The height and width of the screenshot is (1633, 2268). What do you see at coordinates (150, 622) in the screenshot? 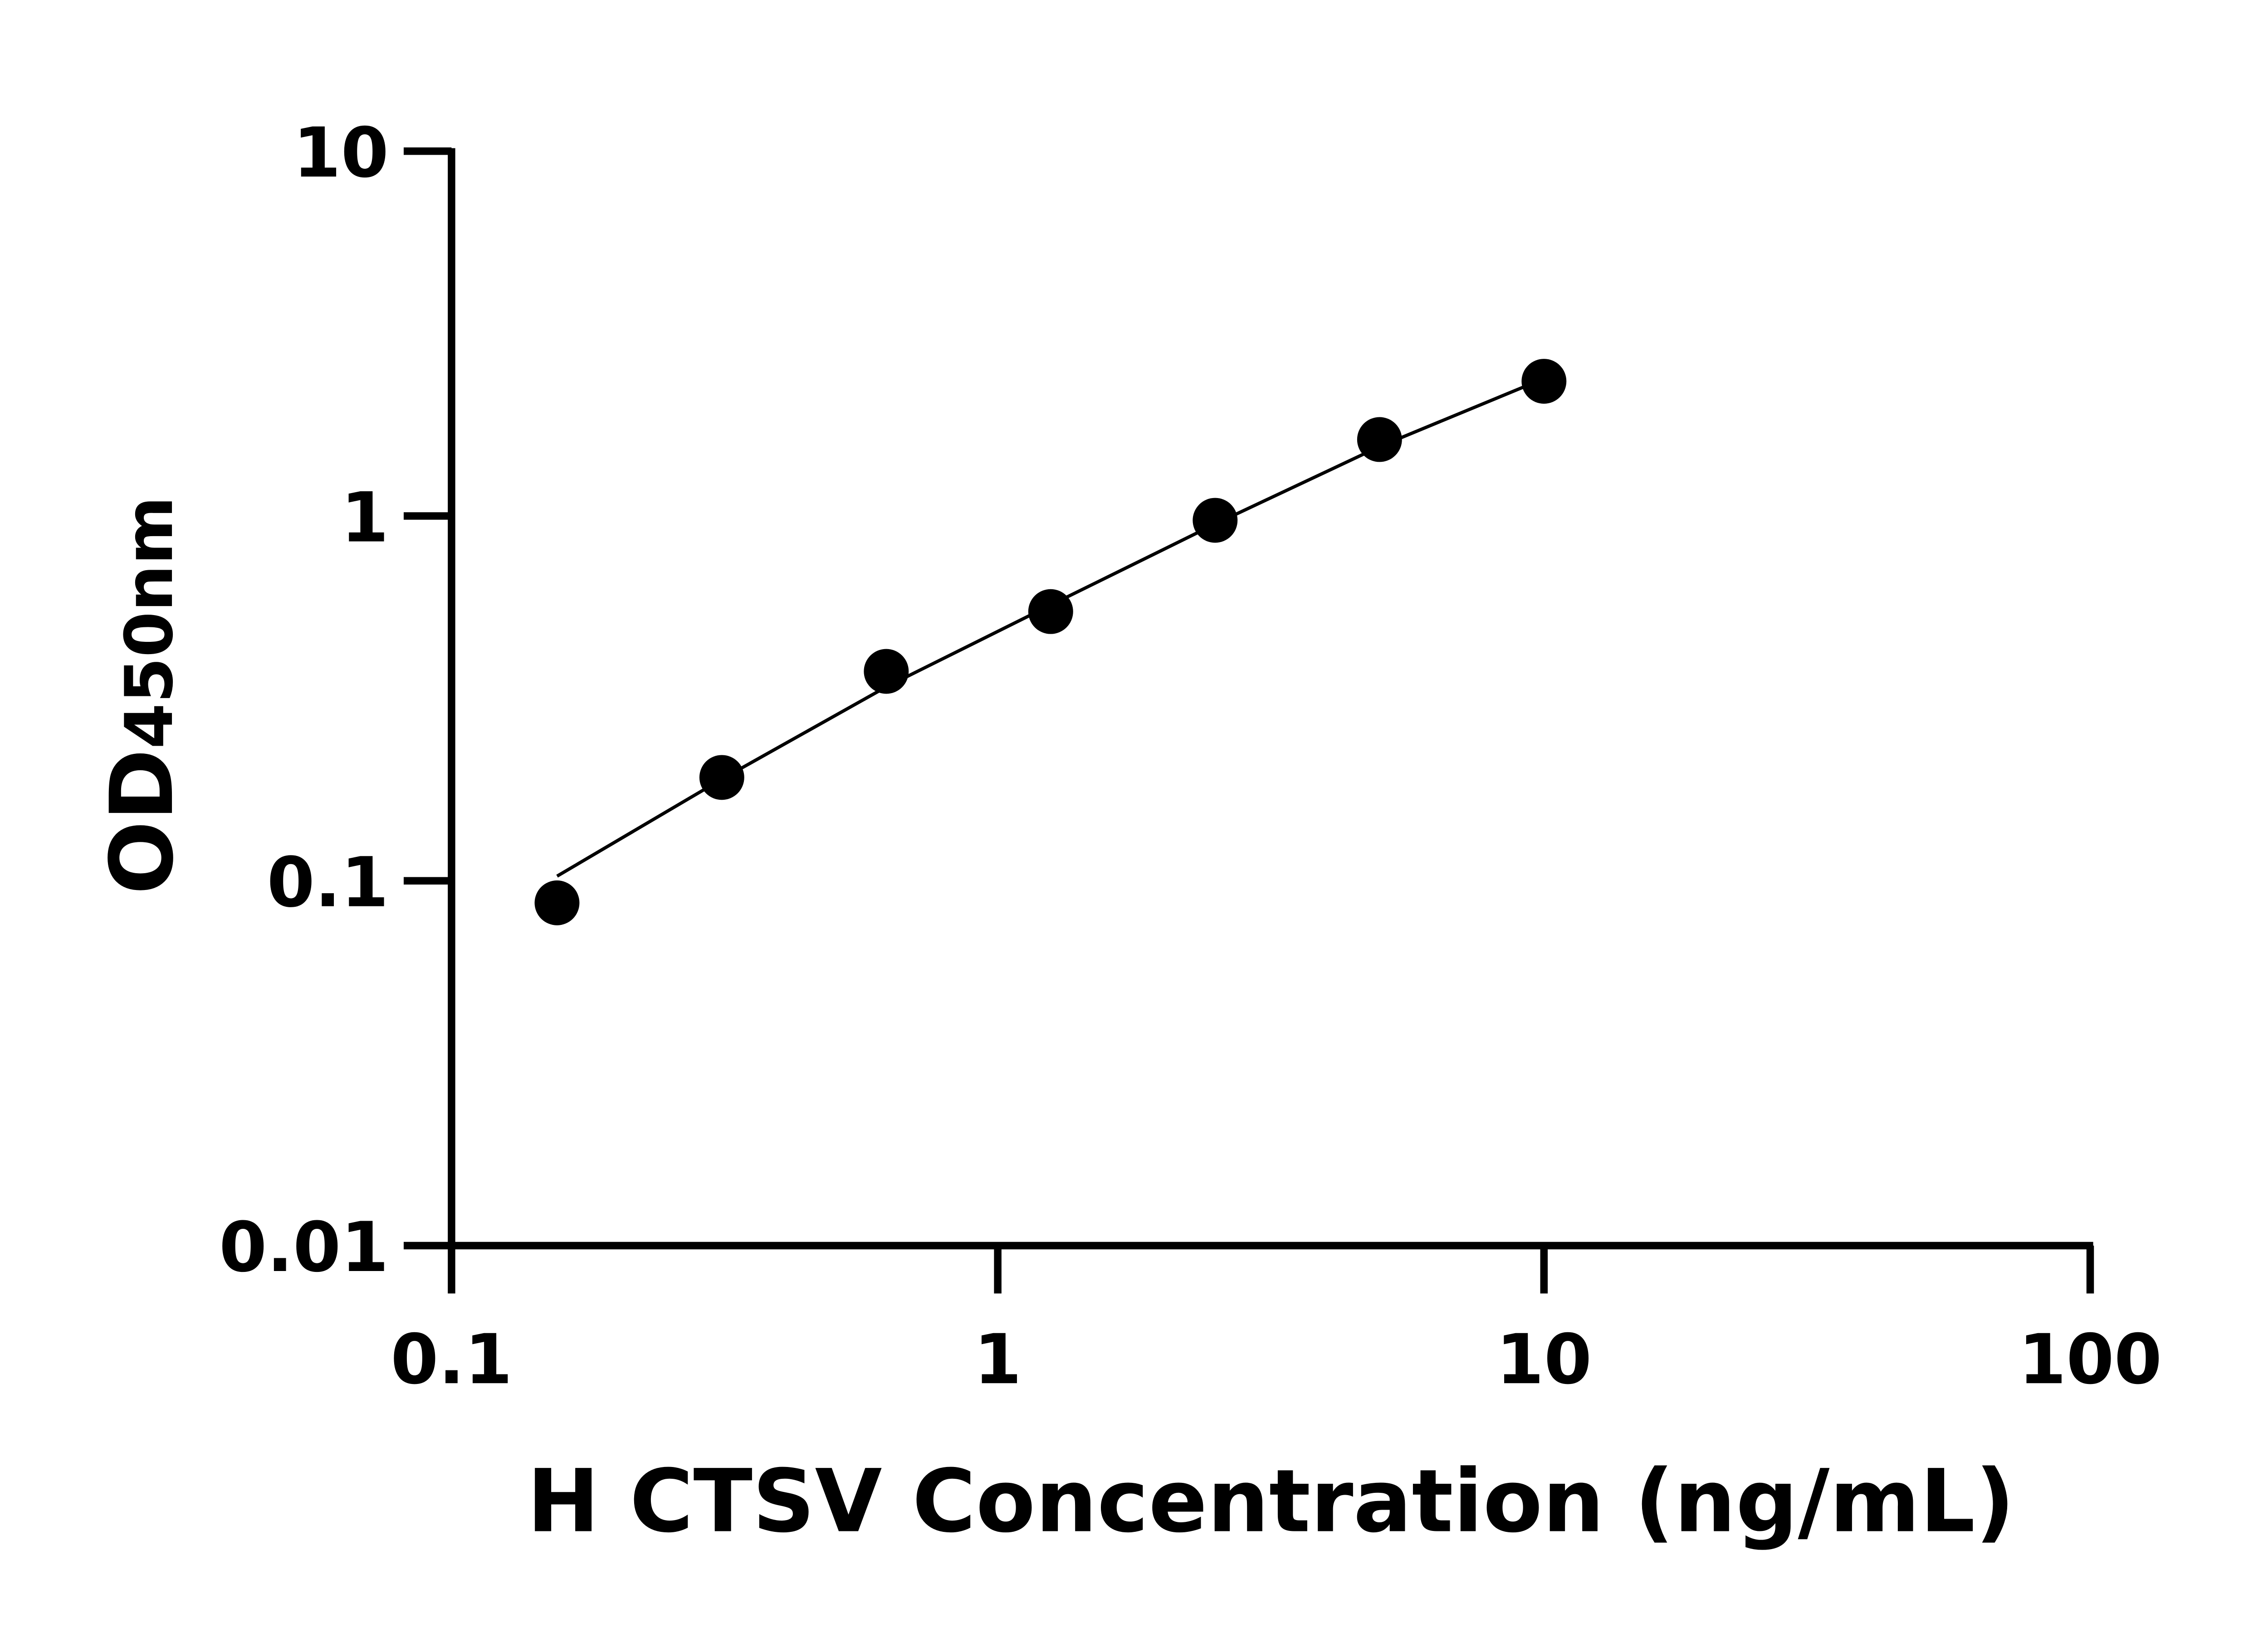
I see `y-axis-label-sub: 450nm` at bounding box center [150, 622].